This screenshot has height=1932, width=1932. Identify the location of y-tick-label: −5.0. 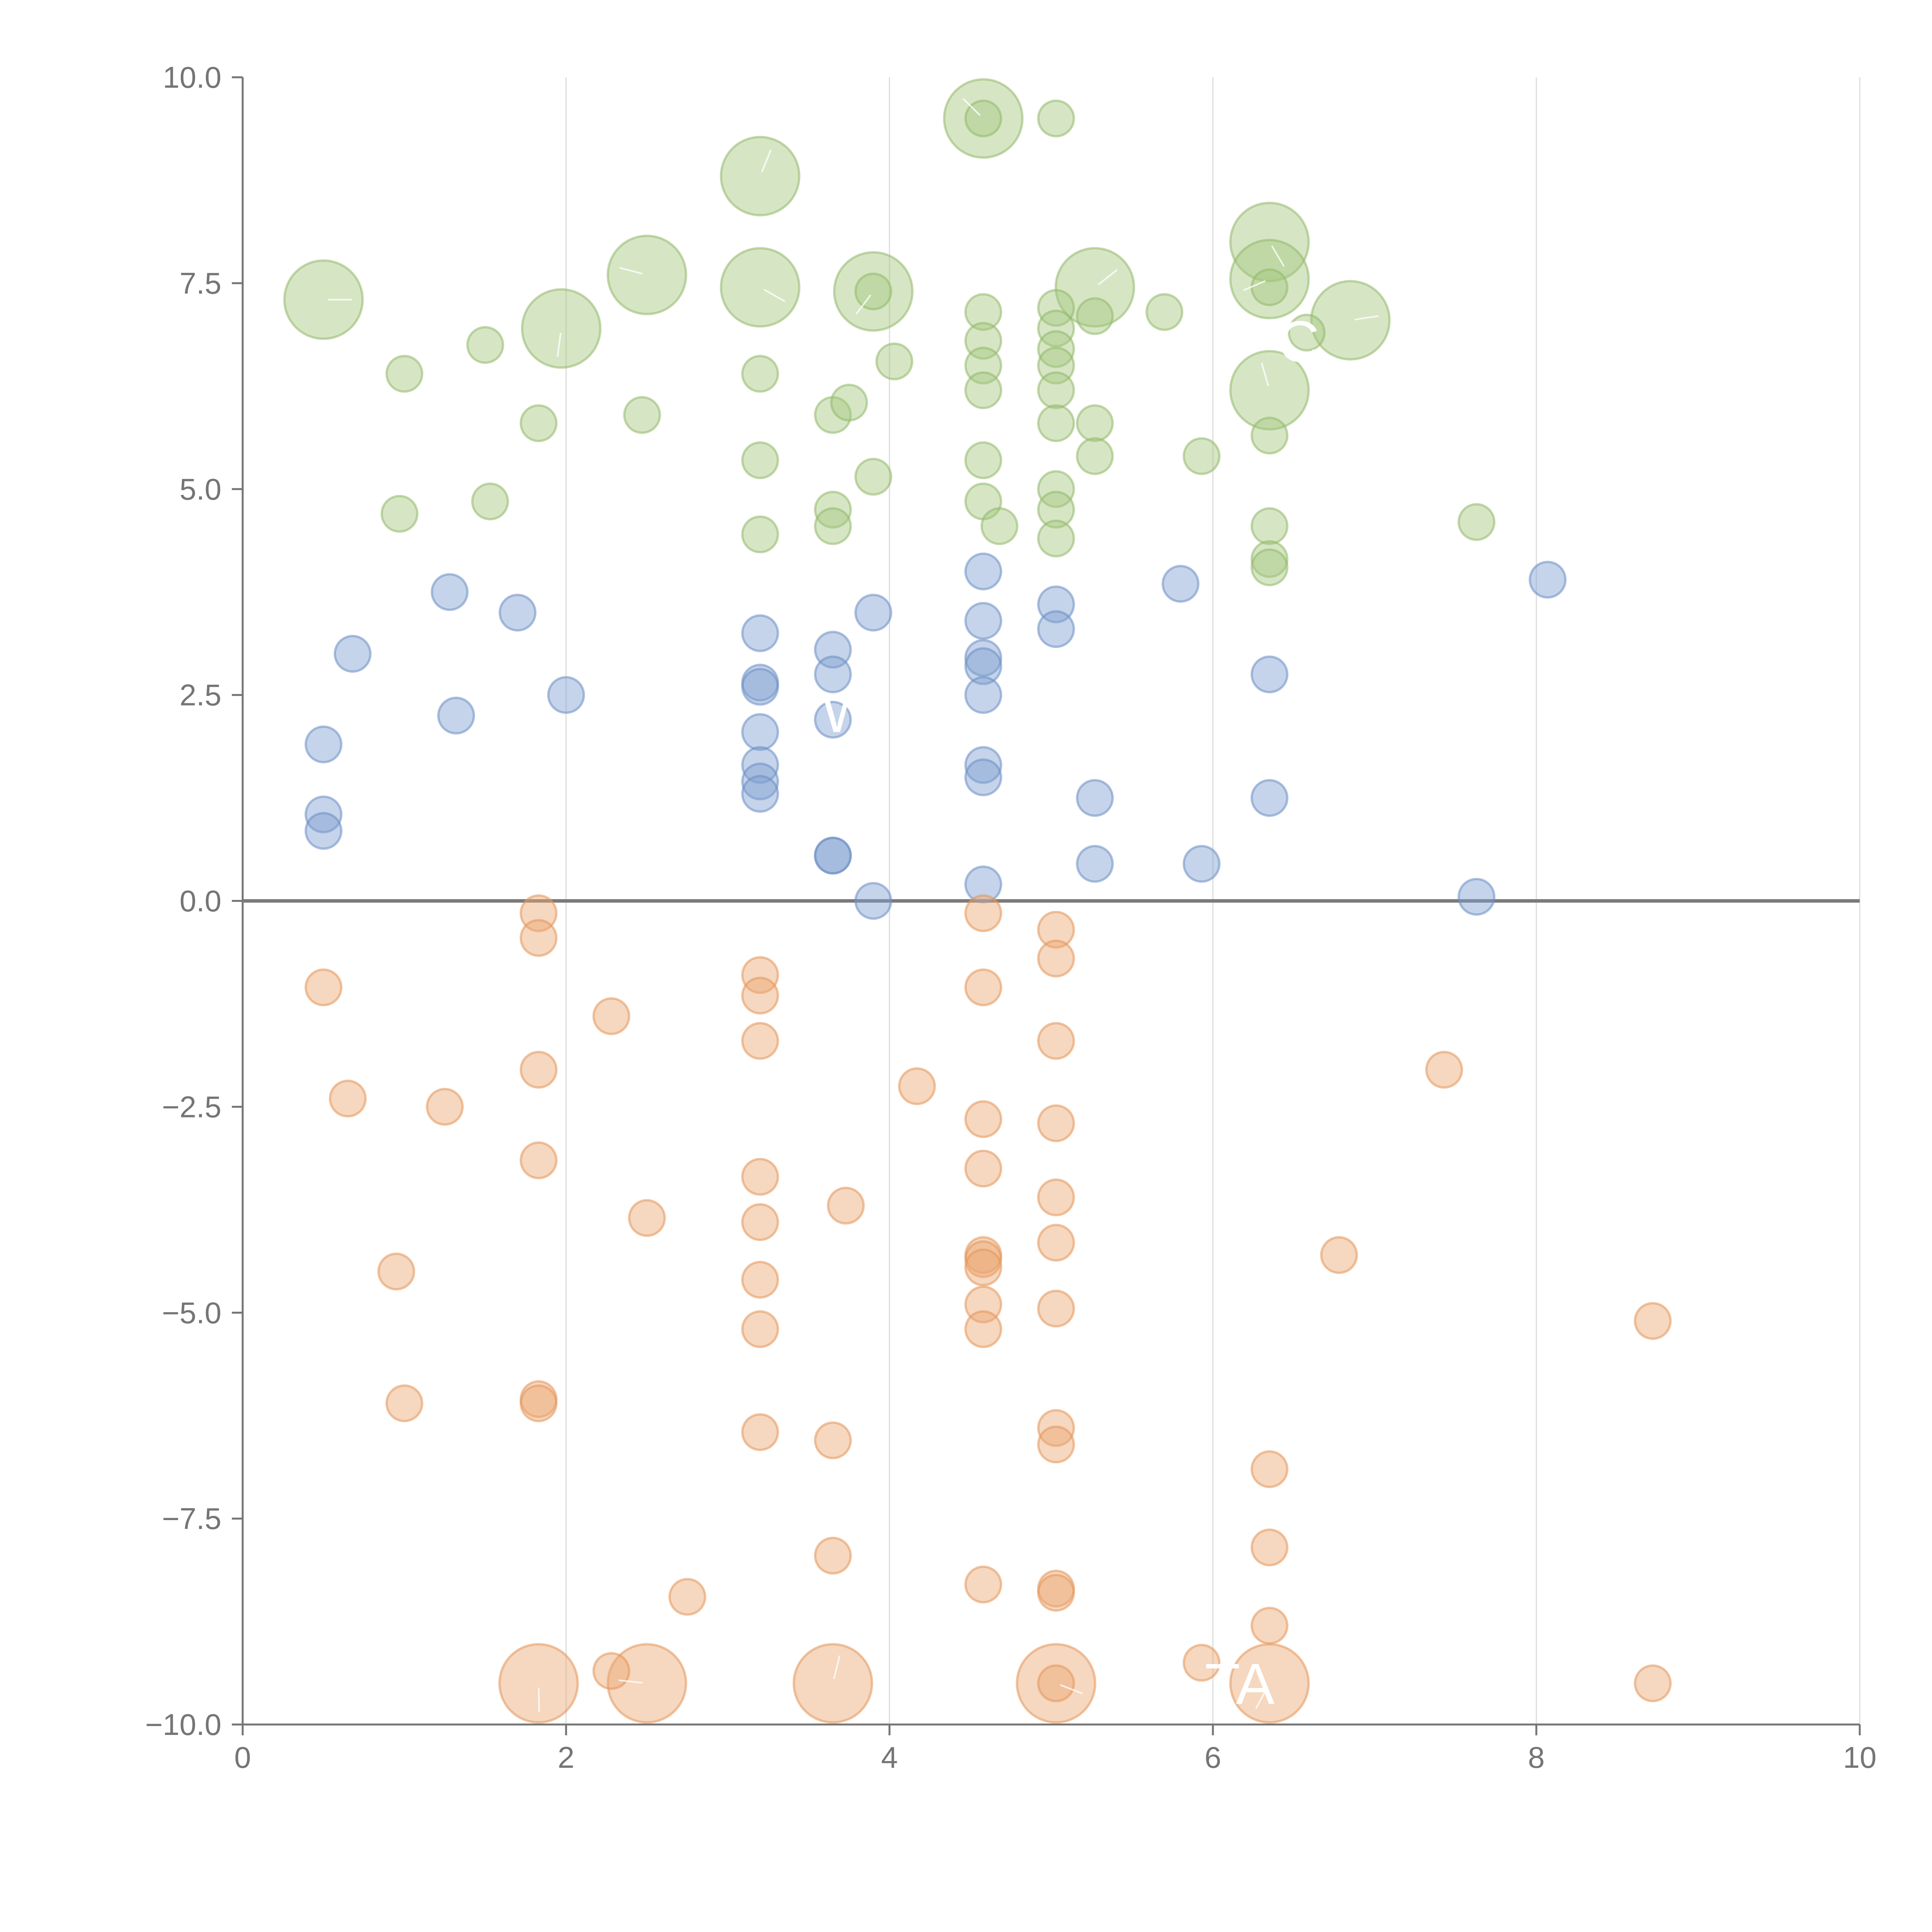
(192, 1313).